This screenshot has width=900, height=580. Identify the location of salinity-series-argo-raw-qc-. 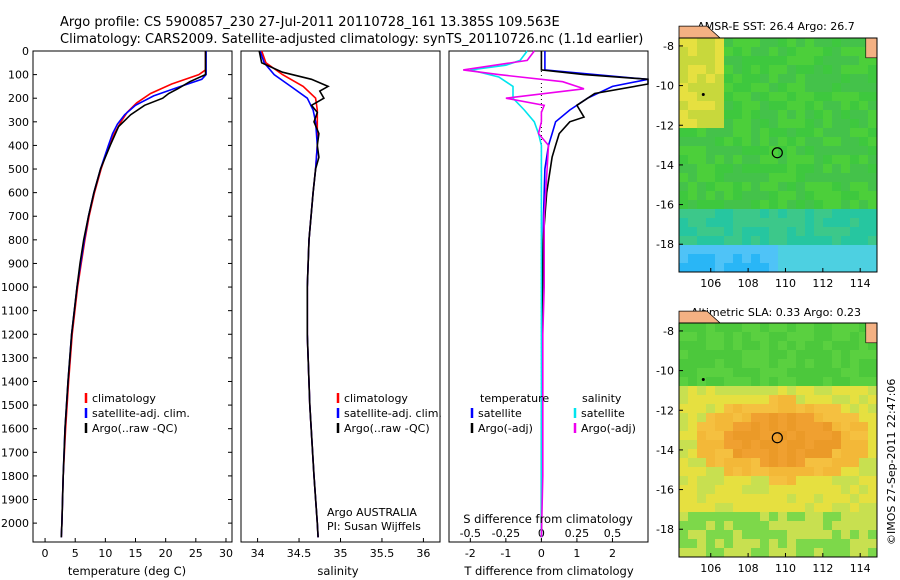
(294, 294).